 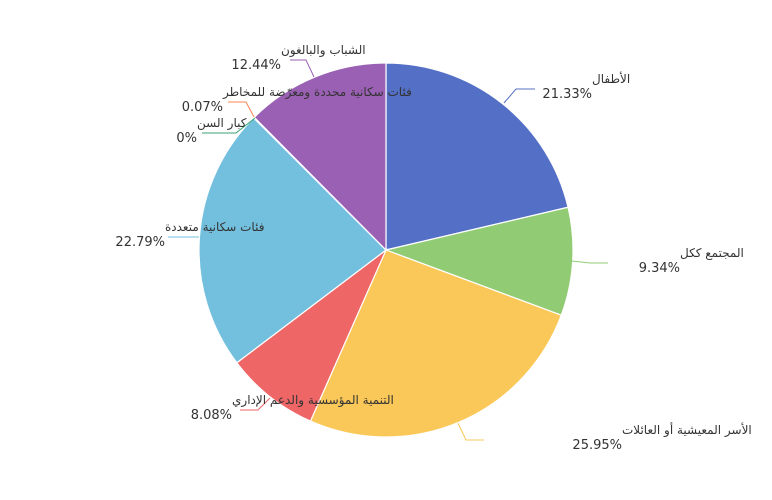 What do you see at coordinates (611, 78) in the screenshot?
I see `slice-label-name: الأطفال` at bounding box center [611, 78].